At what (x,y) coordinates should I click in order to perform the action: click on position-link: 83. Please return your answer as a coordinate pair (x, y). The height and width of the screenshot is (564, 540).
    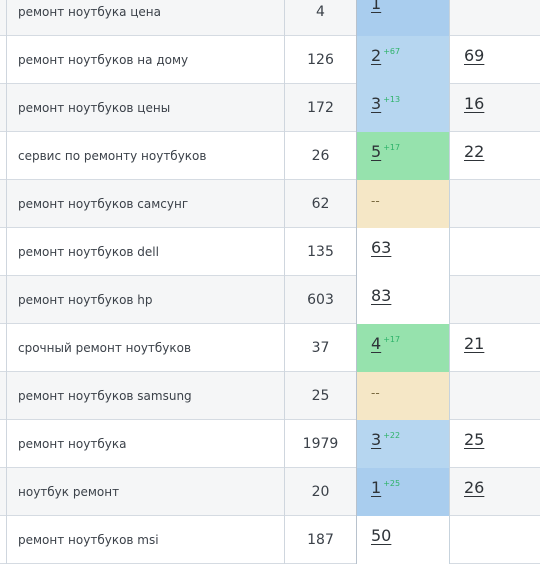
    Looking at the image, I should click on (381, 295).